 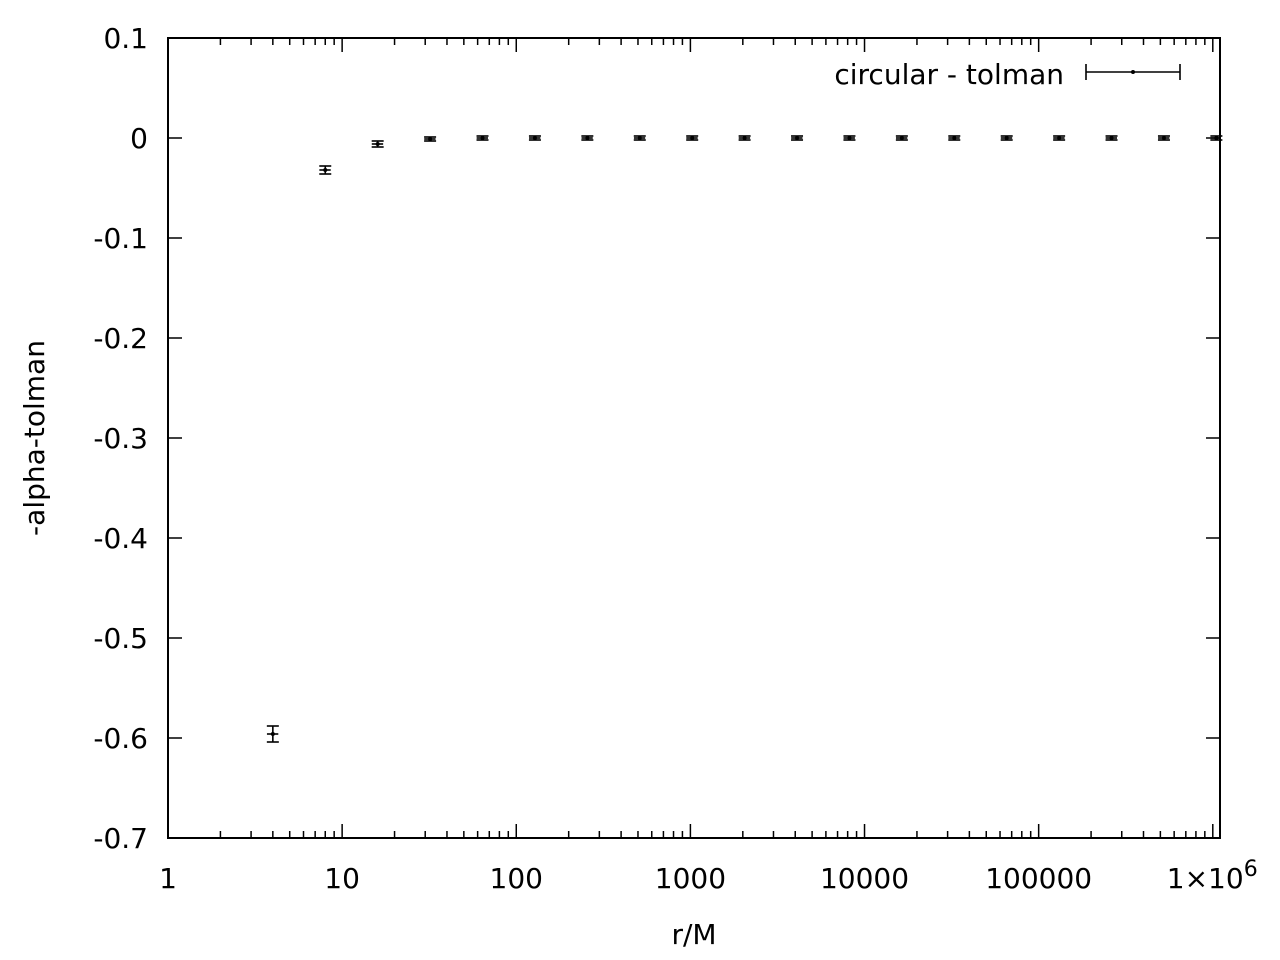 What do you see at coordinates (139, 138) in the screenshot?
I see `y-tick-label: 0` at bounding box center [139, 138].